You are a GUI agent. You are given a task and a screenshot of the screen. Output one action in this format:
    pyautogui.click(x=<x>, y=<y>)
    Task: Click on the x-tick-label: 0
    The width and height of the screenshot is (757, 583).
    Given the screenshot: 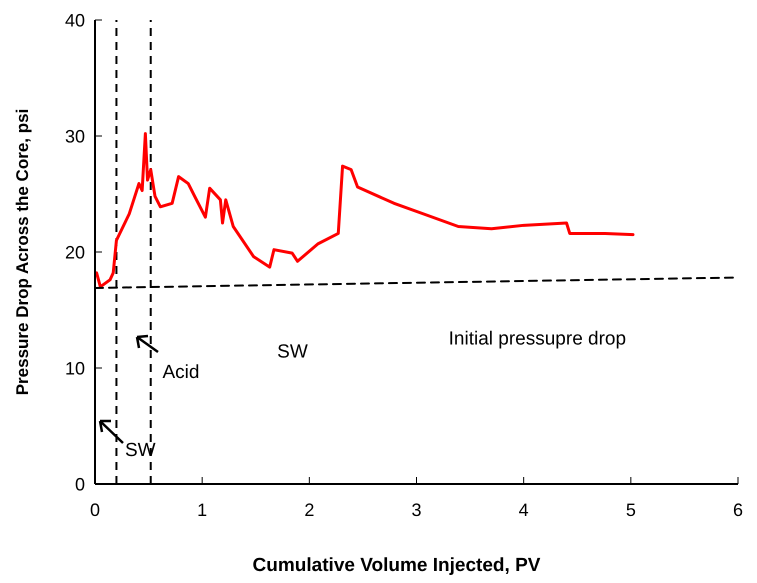 What is the action you would take?
    pyautogui.click(x=95, y=510)
    